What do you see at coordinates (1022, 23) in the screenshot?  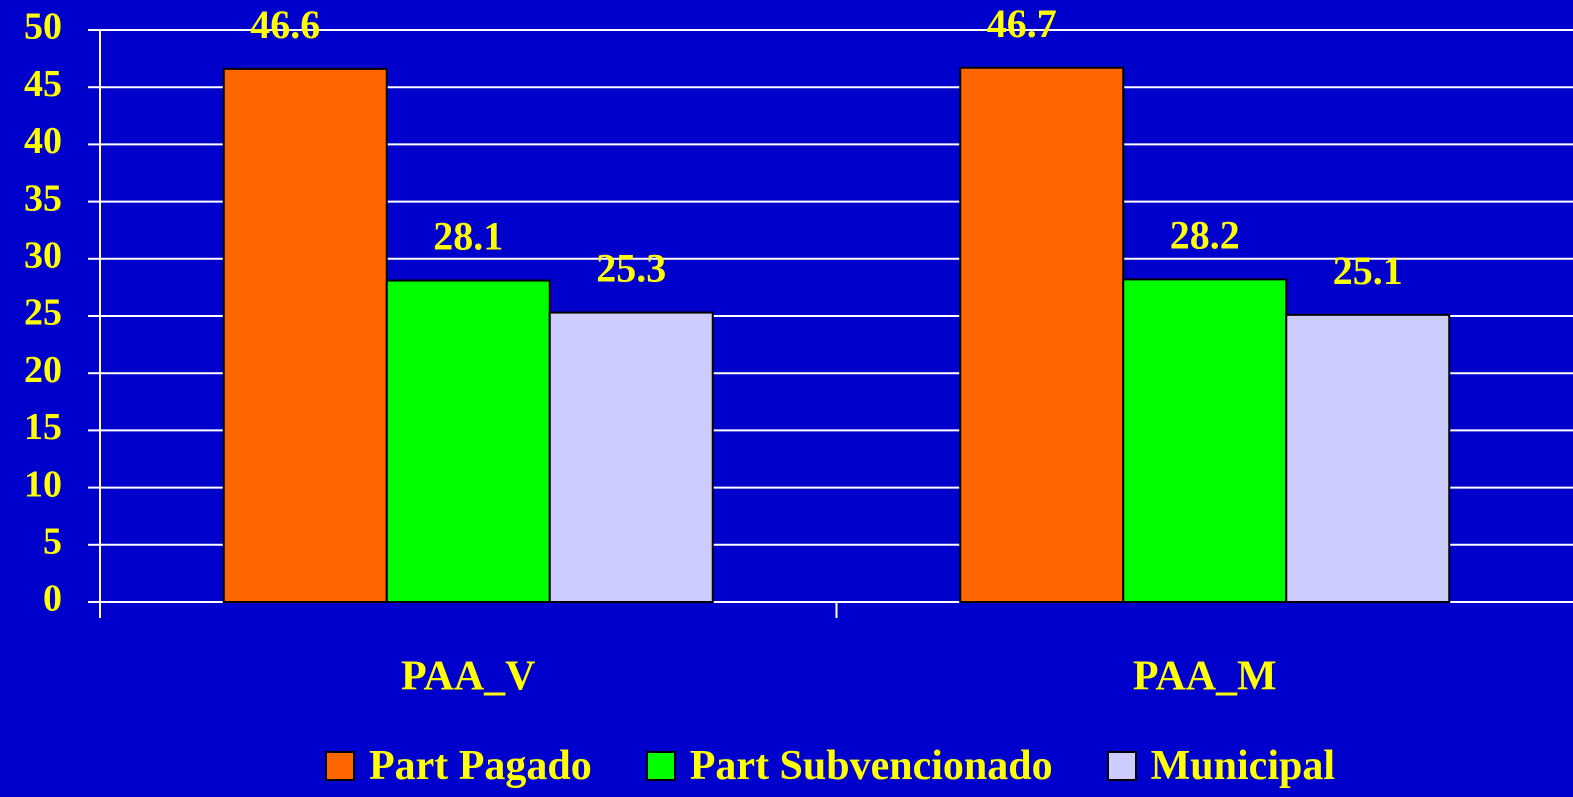 I see `value-label: 46.7` at bounding box center [1022, 23].